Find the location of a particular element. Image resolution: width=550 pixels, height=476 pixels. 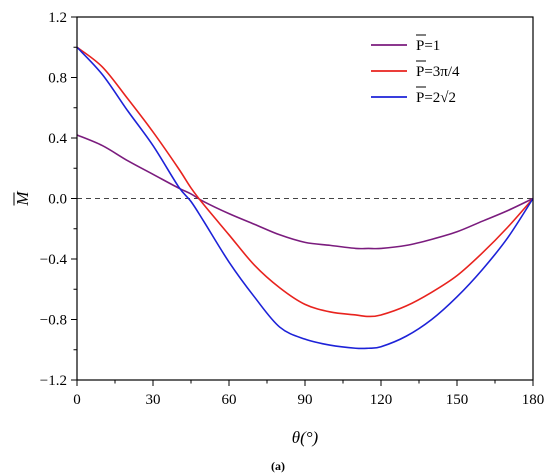

y-tick-label: −0.8 is located at coordinates (53, 321).